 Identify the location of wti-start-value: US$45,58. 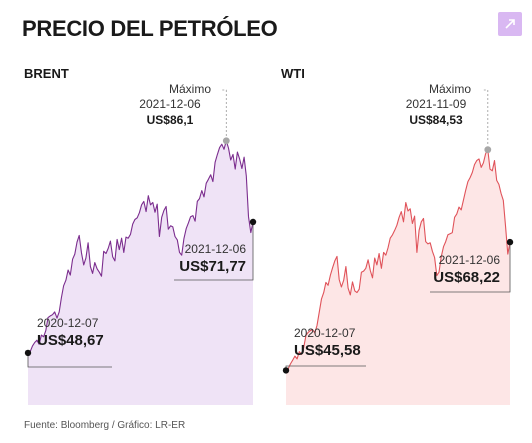
(327, 350).